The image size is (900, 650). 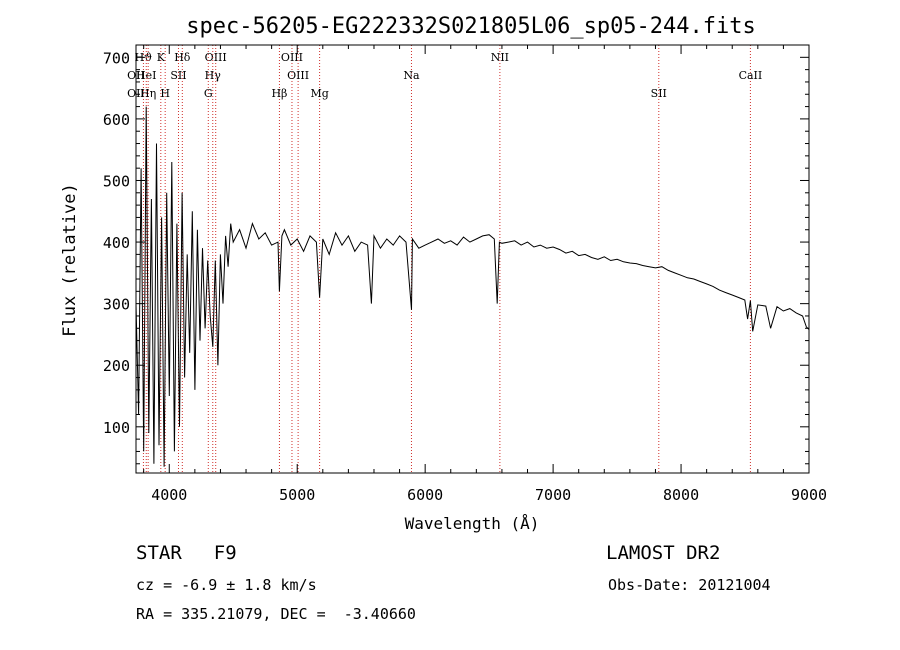 I want to click on line-marker-label: HeI, so click(x=146, y=75).